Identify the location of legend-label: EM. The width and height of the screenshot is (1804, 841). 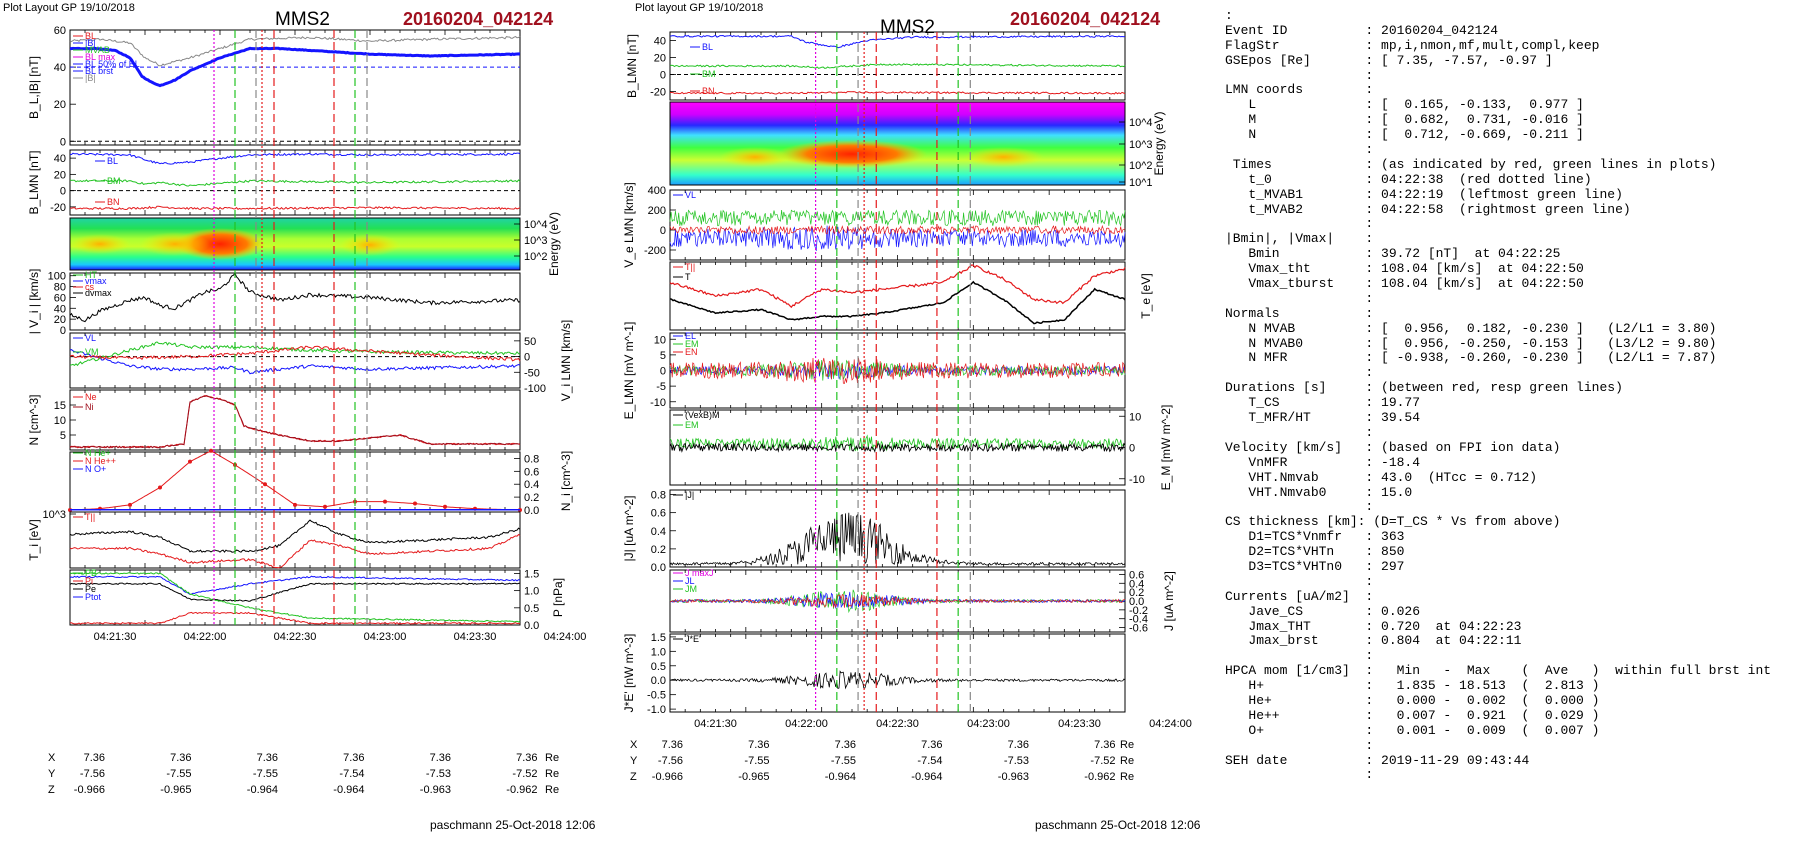
(692, 425).